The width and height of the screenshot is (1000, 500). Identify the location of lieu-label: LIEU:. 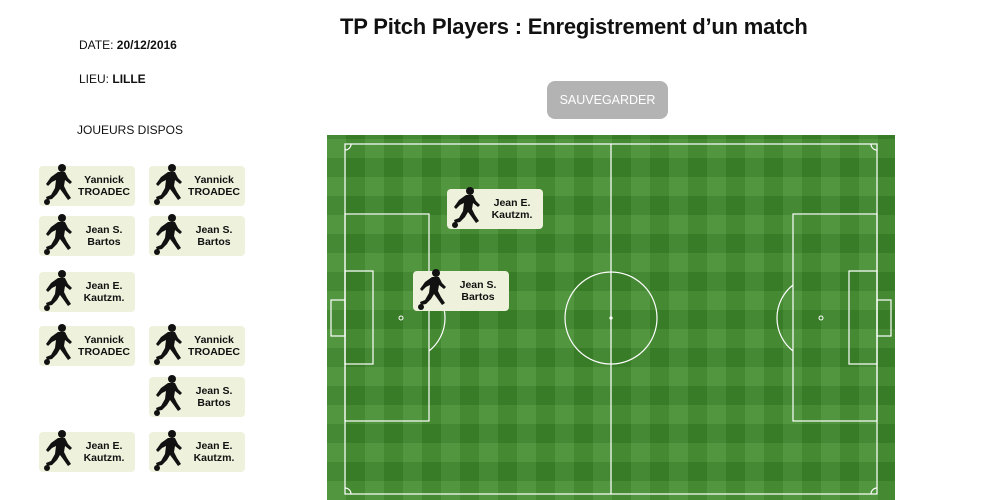
(94, 79).